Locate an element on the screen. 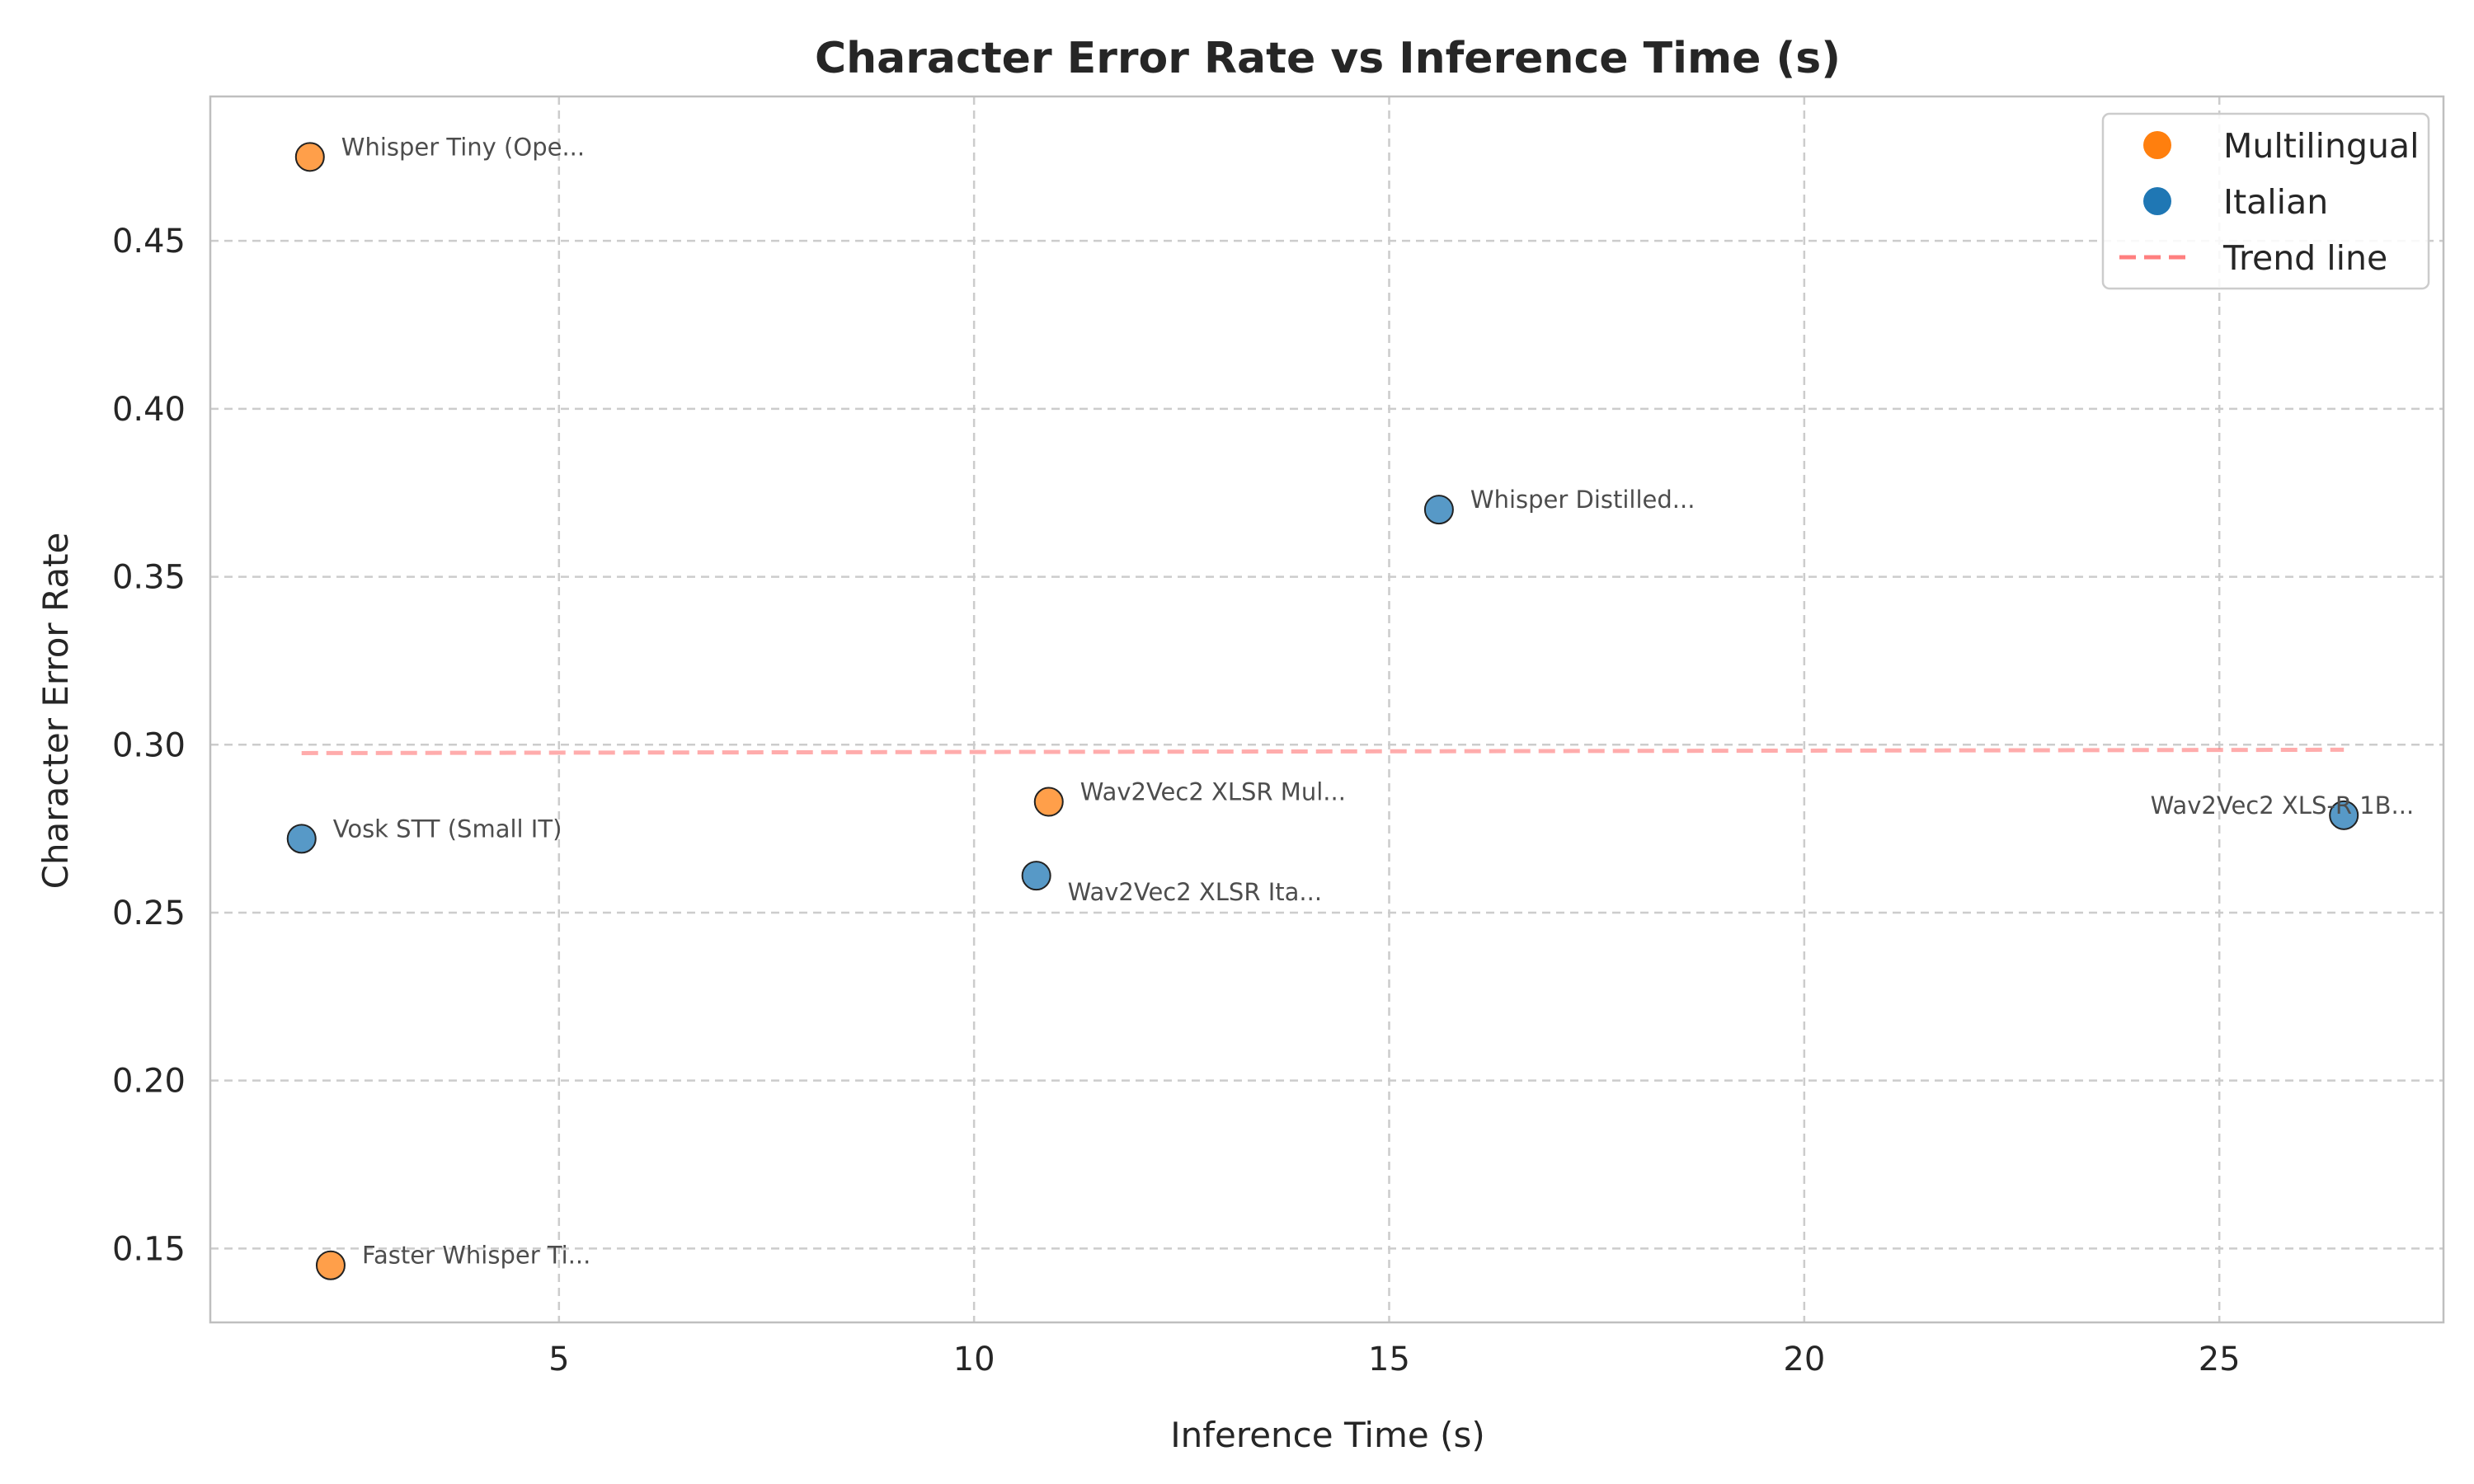  y-tick-label: 0.35 is located at coordinates (149, 578).